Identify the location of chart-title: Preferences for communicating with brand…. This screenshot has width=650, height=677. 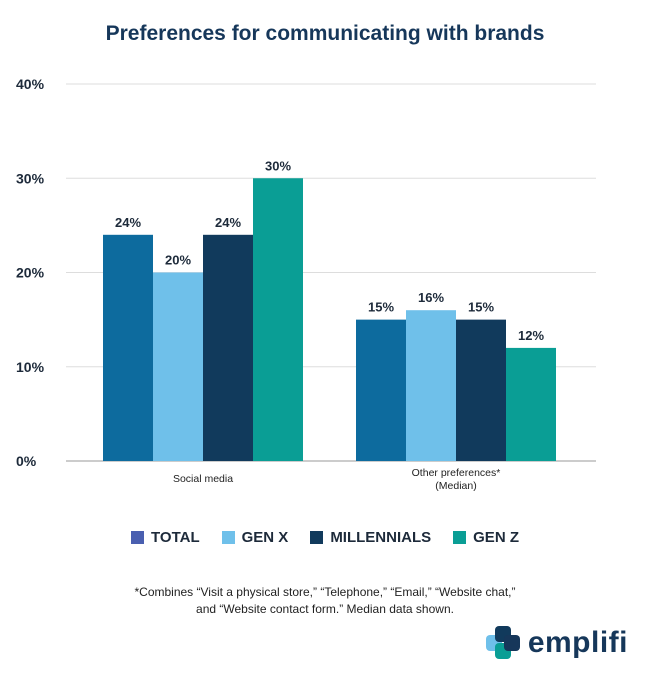
(325, 33).